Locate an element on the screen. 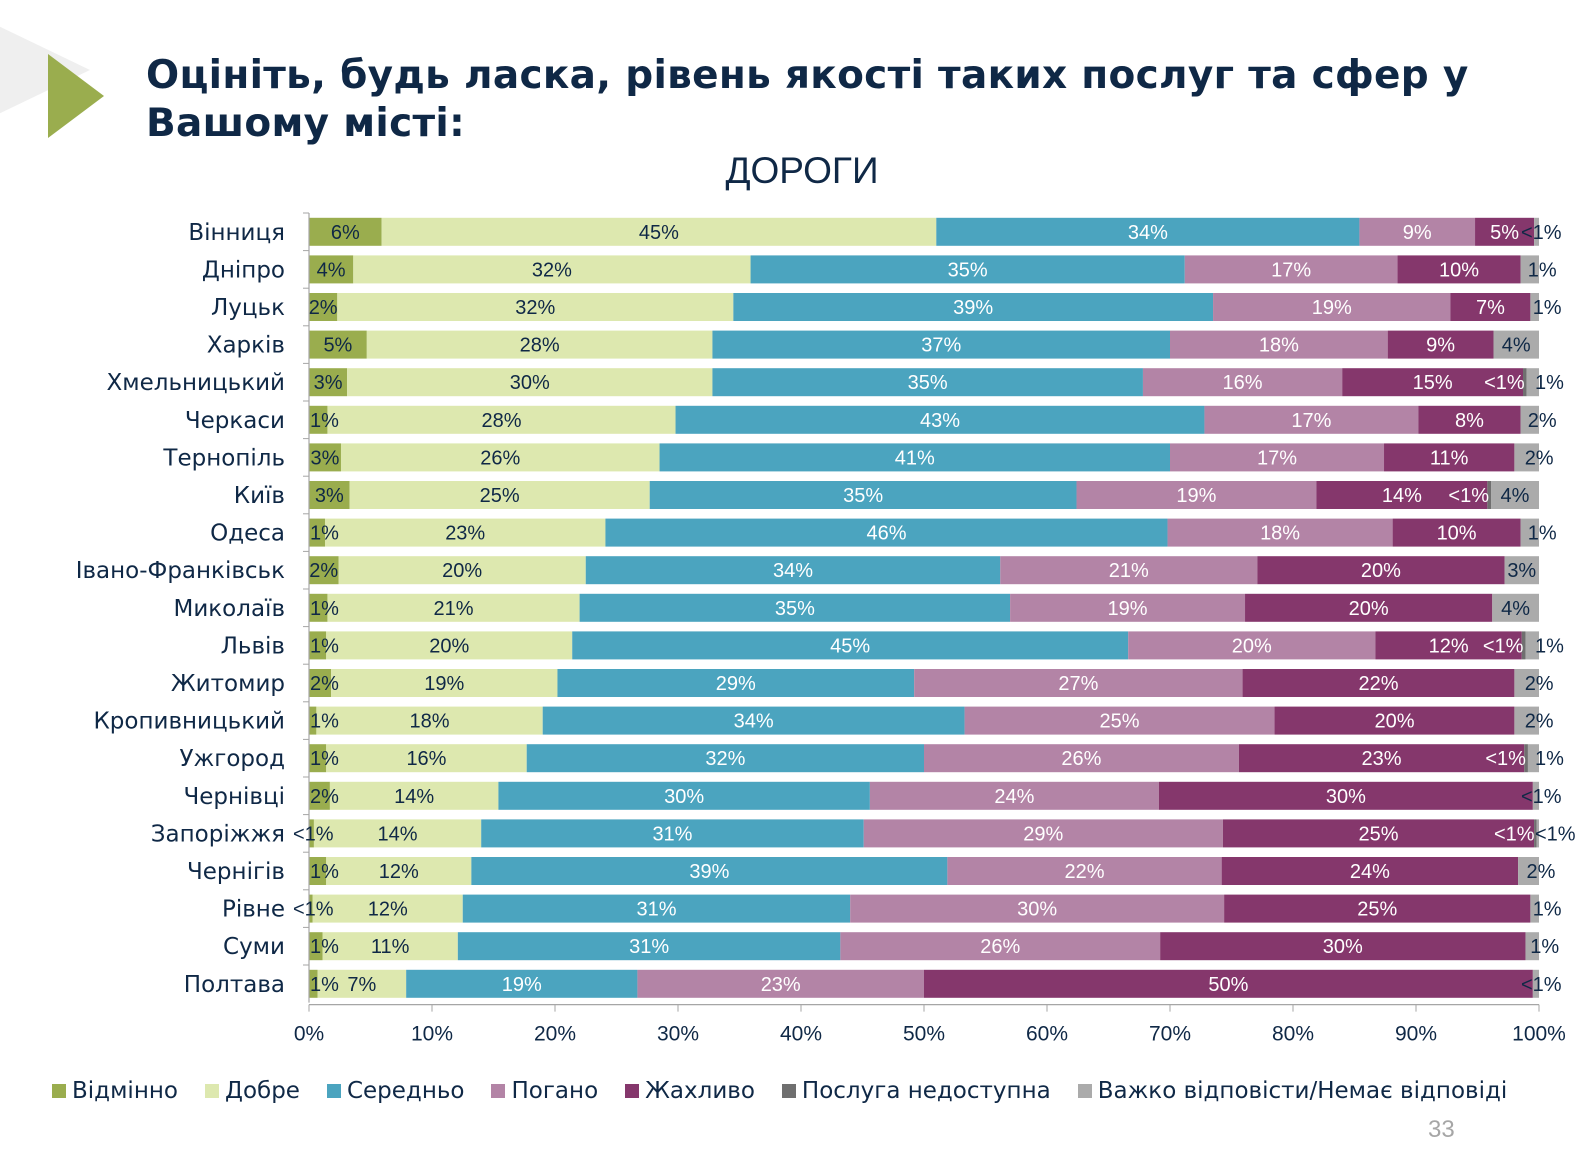  x-tick-label: 70% is located at coordinates (1170, 1034).